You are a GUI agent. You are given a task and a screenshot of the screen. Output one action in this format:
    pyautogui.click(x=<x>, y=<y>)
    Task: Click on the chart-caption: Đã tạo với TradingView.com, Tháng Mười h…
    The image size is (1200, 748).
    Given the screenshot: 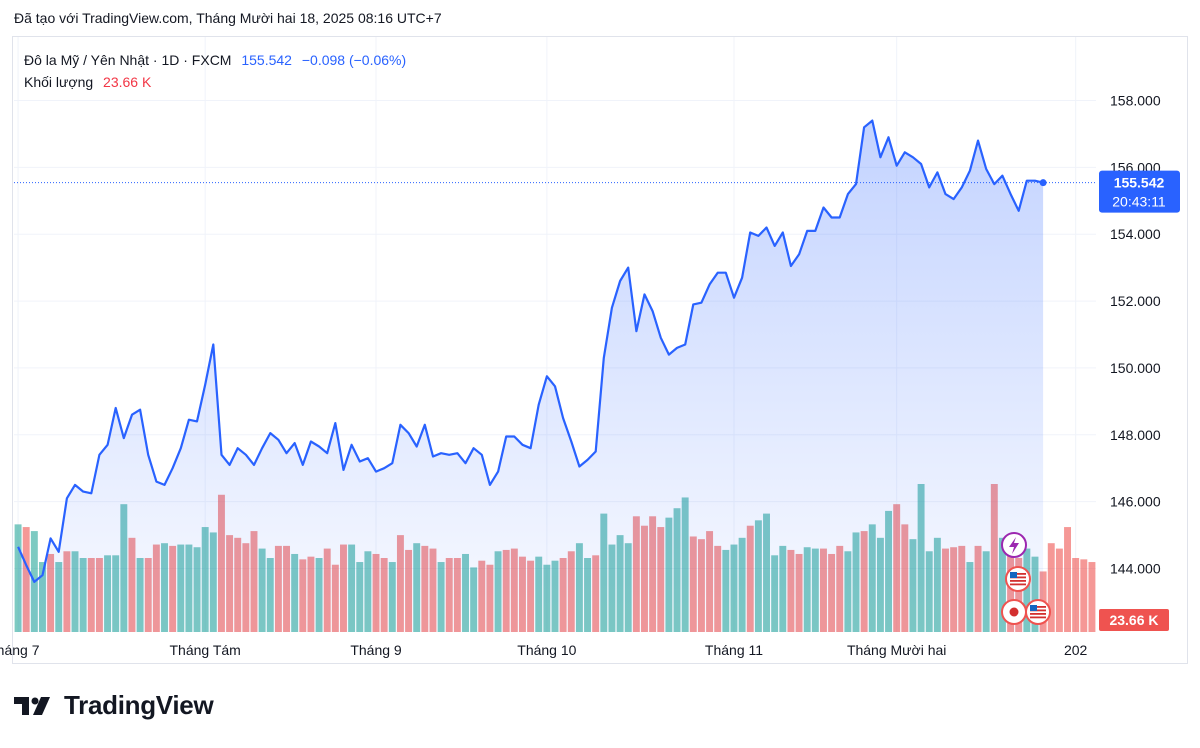 What is the action you would take?
    pyautogui.click(x=228, y=18)
    